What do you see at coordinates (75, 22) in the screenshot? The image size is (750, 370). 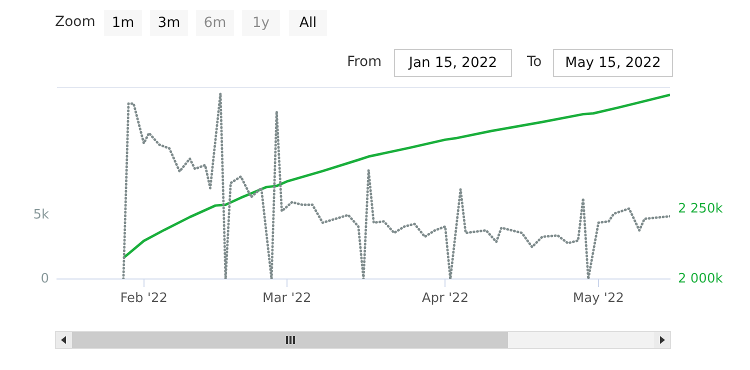 I see `text: Zoom` at bounding box center [75, 22].